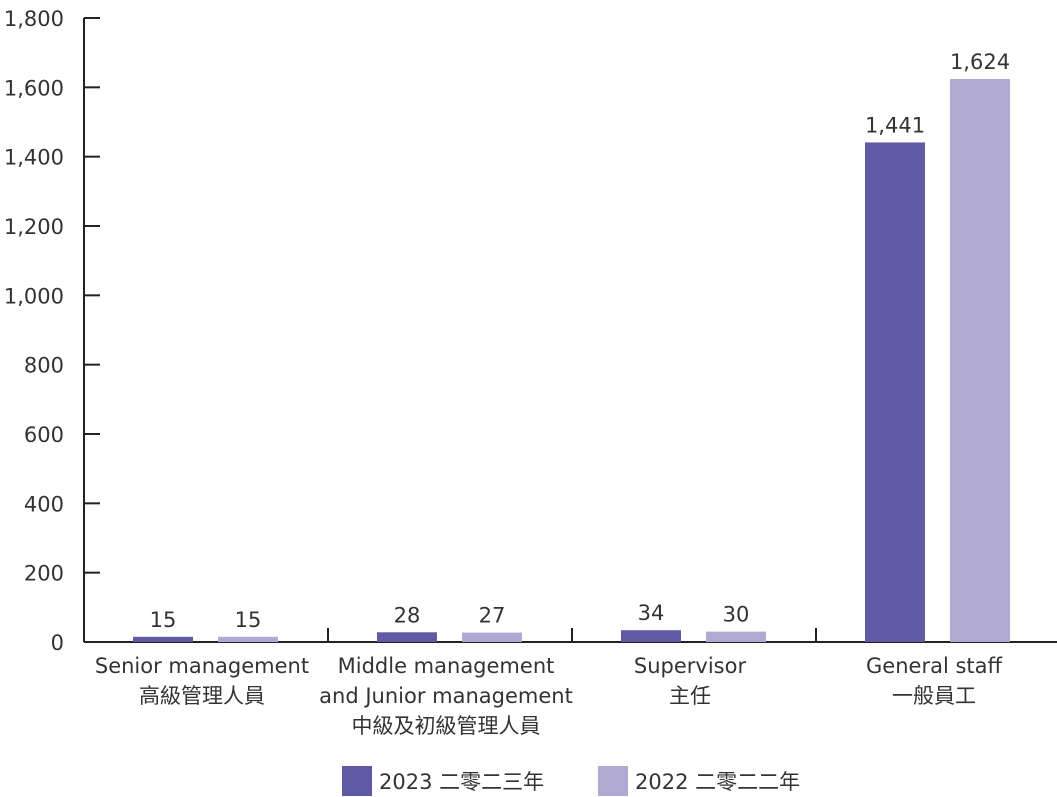 The width and height of the screenshot is (1057, 797). What do you see at coordinates (446, 666) in the screenshot?
I see `category-label: Middle management` at bounding box center [446, 666].